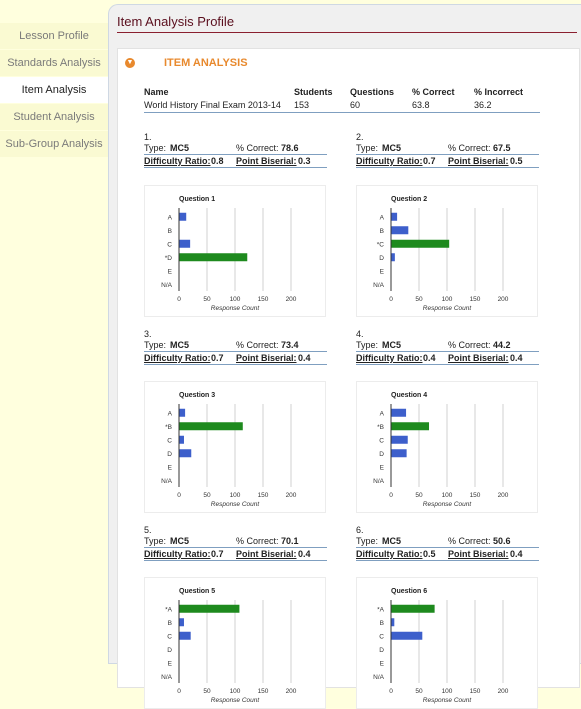 The height and width of the screenshot is (709, 581). I want to click on nav-item-standards-analysis: Standards Analysis, so click(54, 63).